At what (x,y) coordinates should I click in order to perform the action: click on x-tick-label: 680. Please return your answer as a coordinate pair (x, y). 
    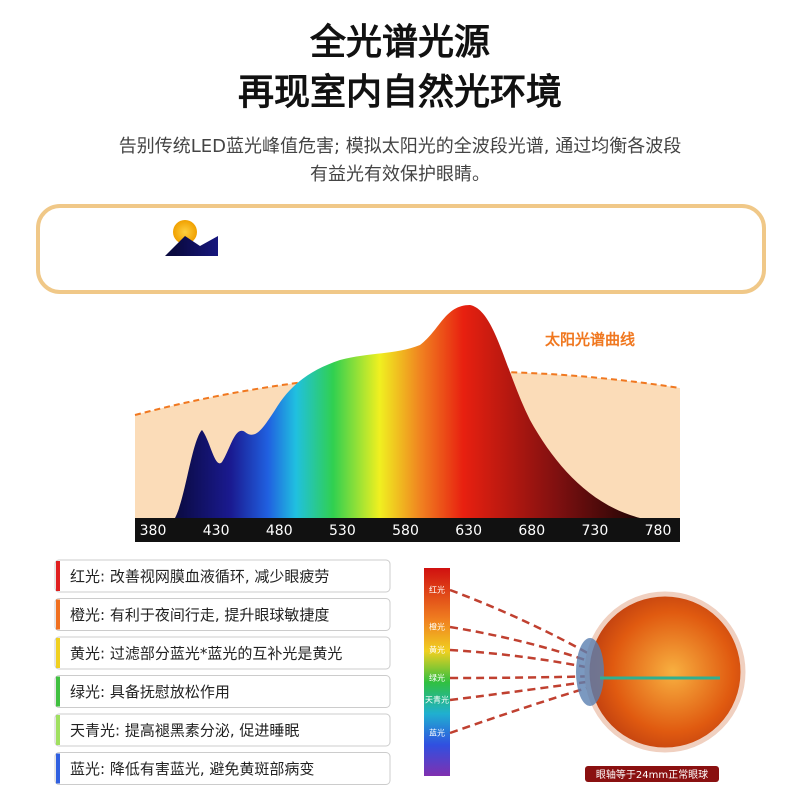
    Looking at the image, I should click on (531, 531).